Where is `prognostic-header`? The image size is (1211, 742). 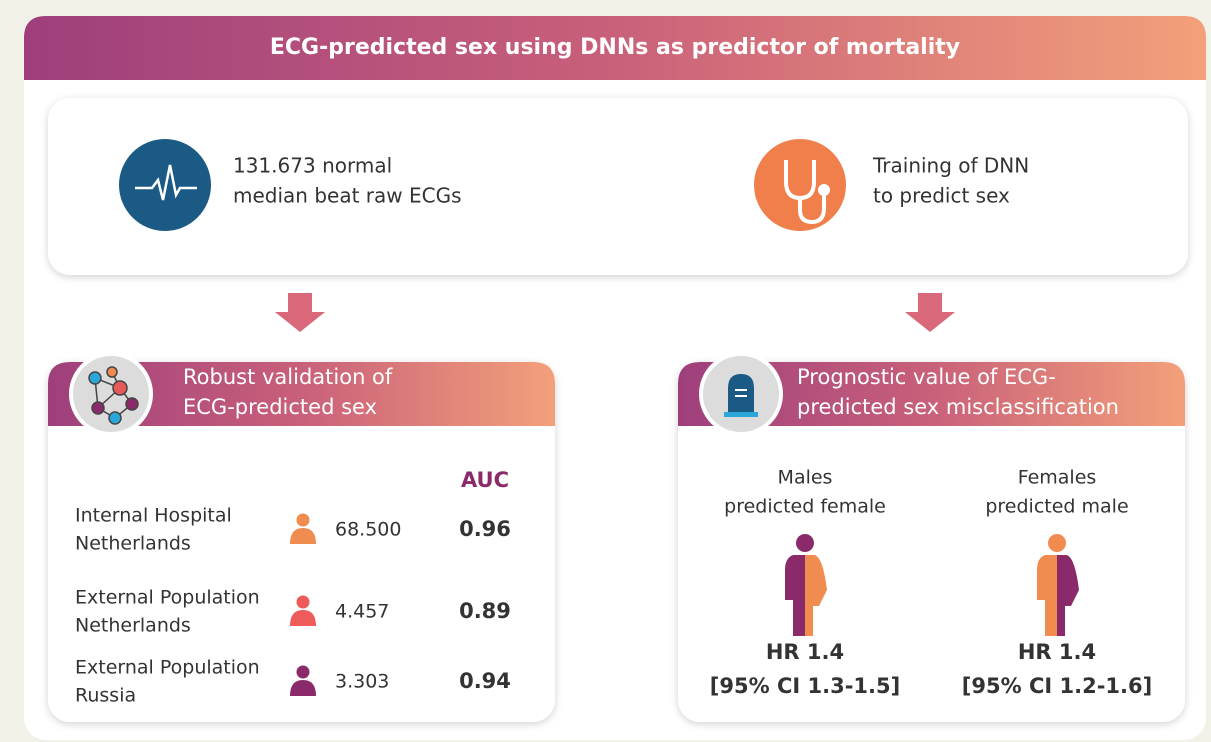 prognostic-header is located at coordinates (931, 394).